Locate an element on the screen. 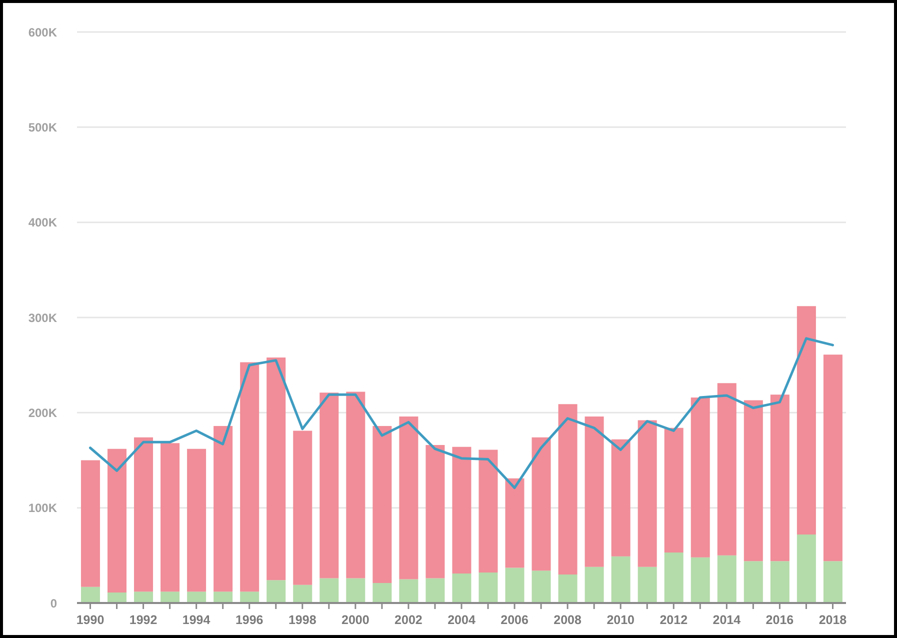 The width and height of the screenshot is (897, 638). x-tick-label: 2012 is located at coordinates (674, 619).